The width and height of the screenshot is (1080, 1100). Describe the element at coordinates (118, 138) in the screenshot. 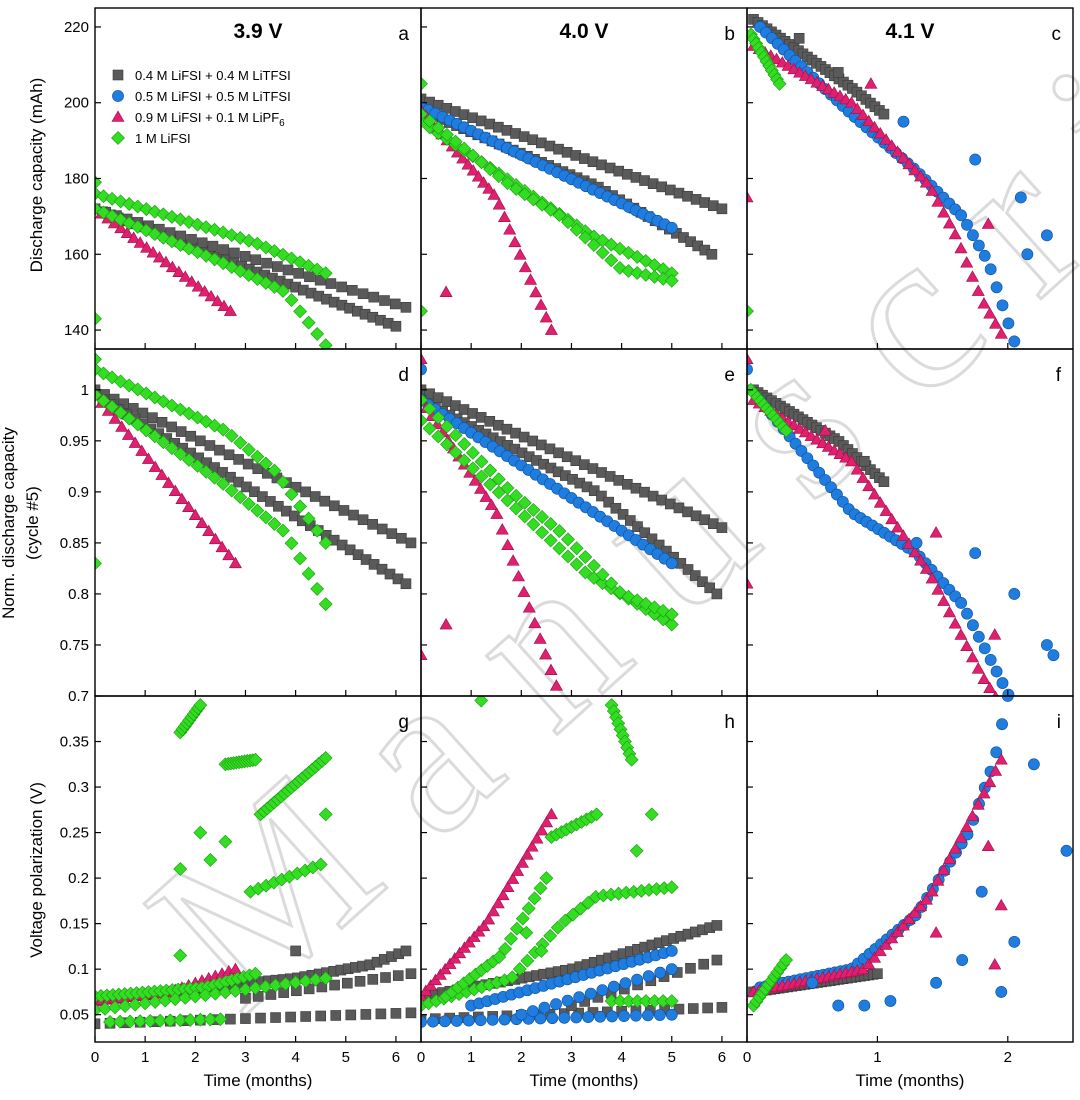

I see `legend-marker` at that location.